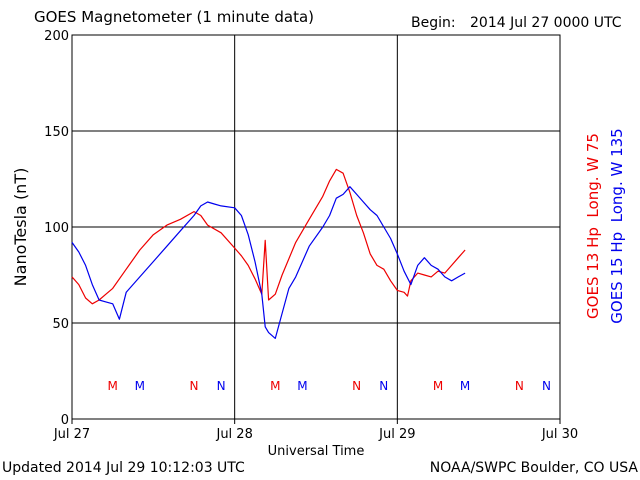  I want to click on y-tick-label: 100, so click(56, 228).